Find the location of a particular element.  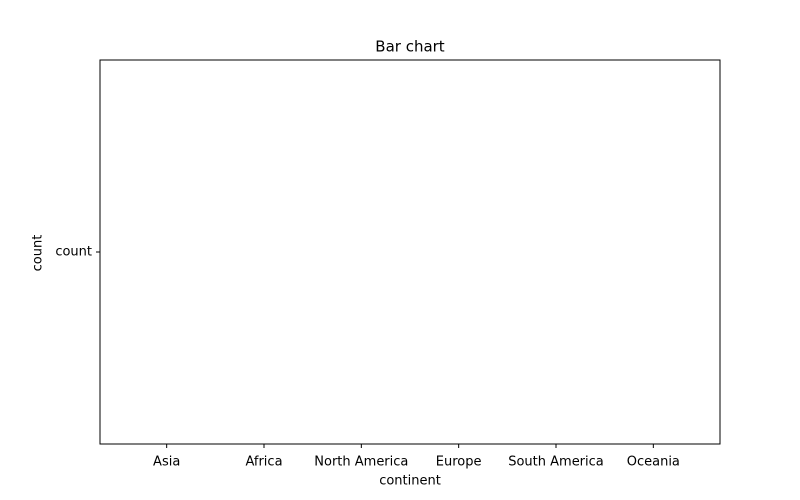

y-axis-label: count is located at coordinates (38, 253).